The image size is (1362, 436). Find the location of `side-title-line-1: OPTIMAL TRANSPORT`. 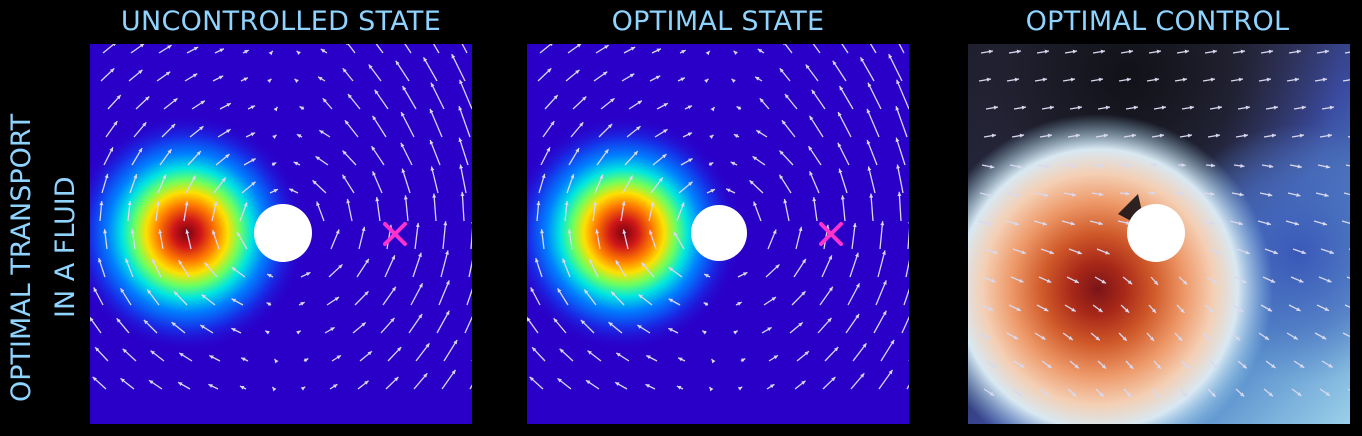

side-title-line-1: OPTIMAL TRANSPORT is located at coordinates (21, 257).